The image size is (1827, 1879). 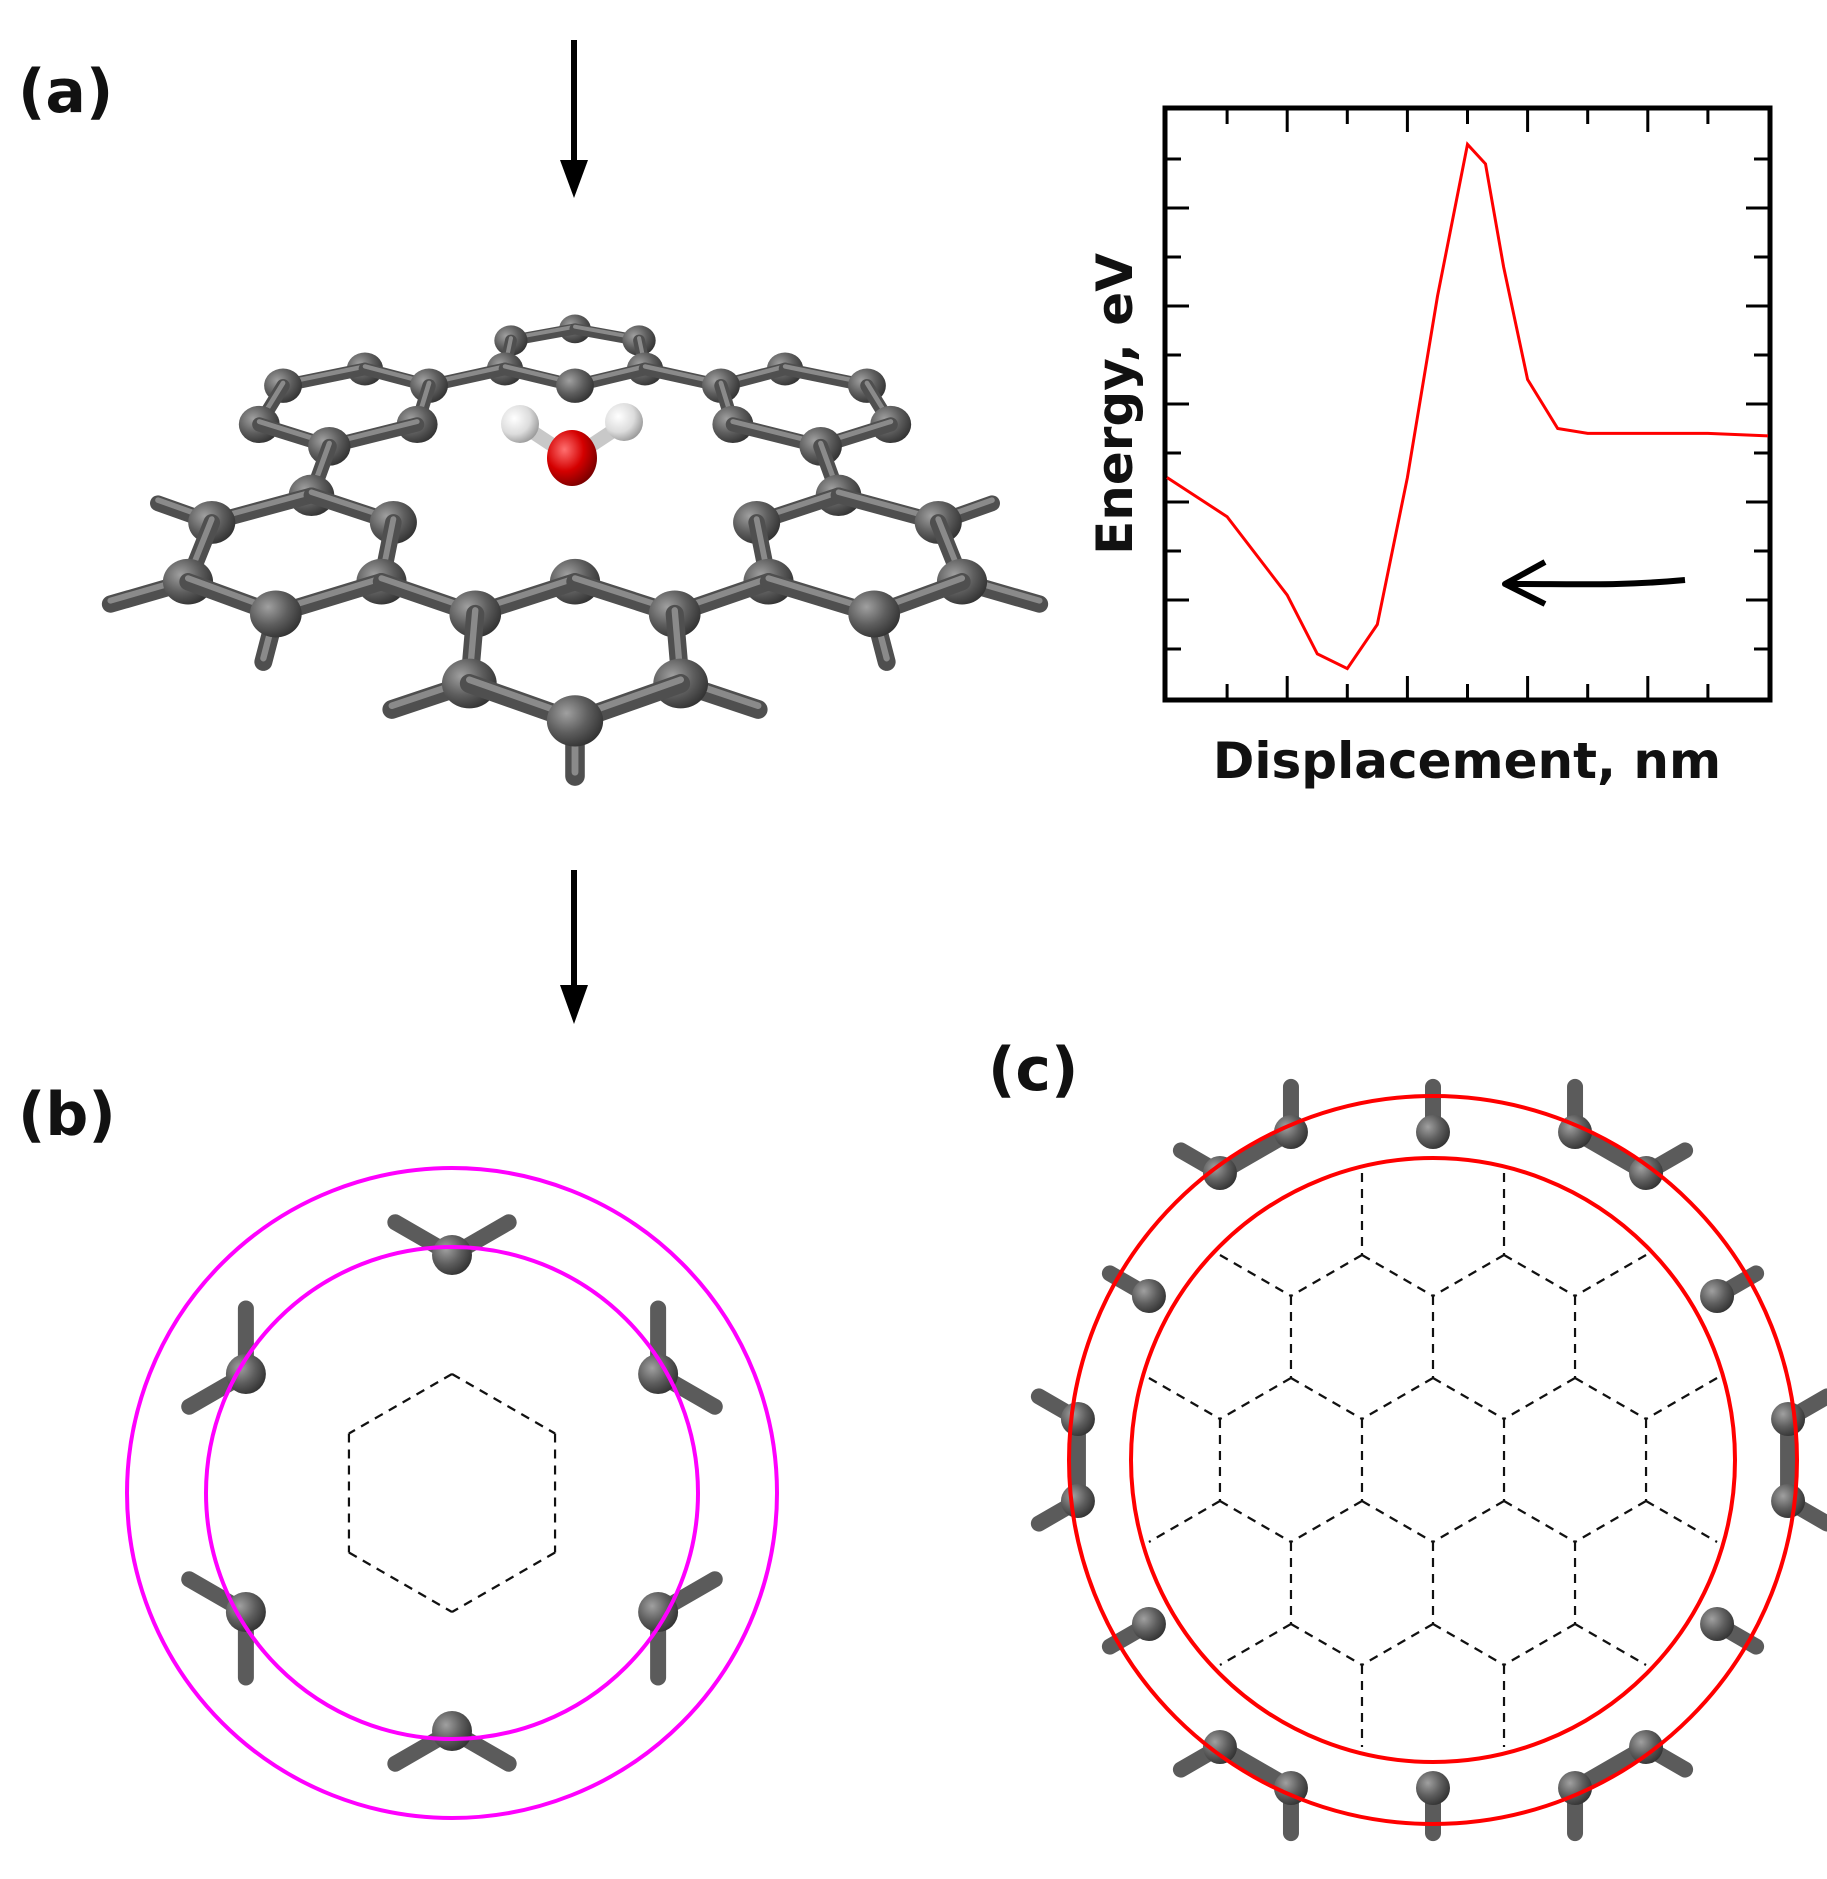 What do you see at coordinates (574, 947) in the screenshot?
I see `down-arrow-bottom` at bounding box center [574, 947].